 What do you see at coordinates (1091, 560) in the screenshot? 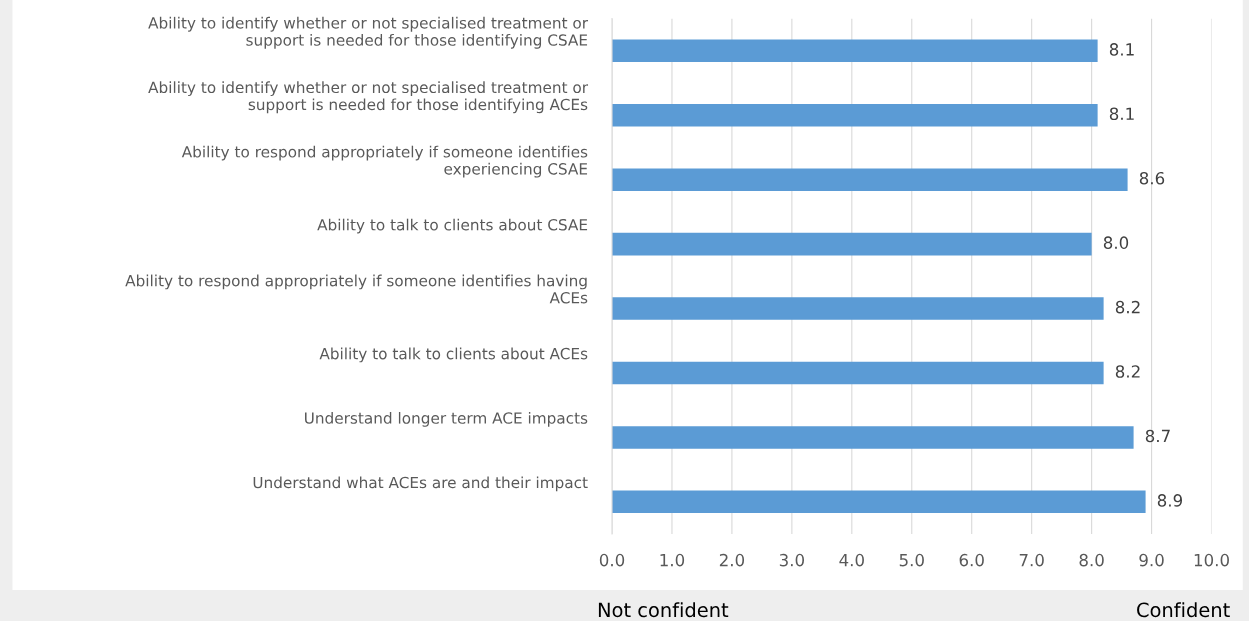
I see `x-tick-label: 8.0` at bounding box center [1091, 560].